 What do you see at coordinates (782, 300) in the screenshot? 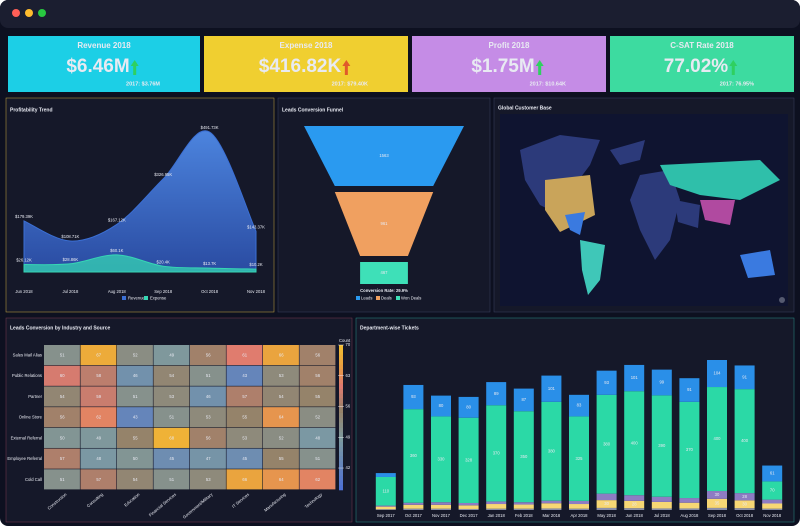
I see `map-control` at bounding box center [782, 300].